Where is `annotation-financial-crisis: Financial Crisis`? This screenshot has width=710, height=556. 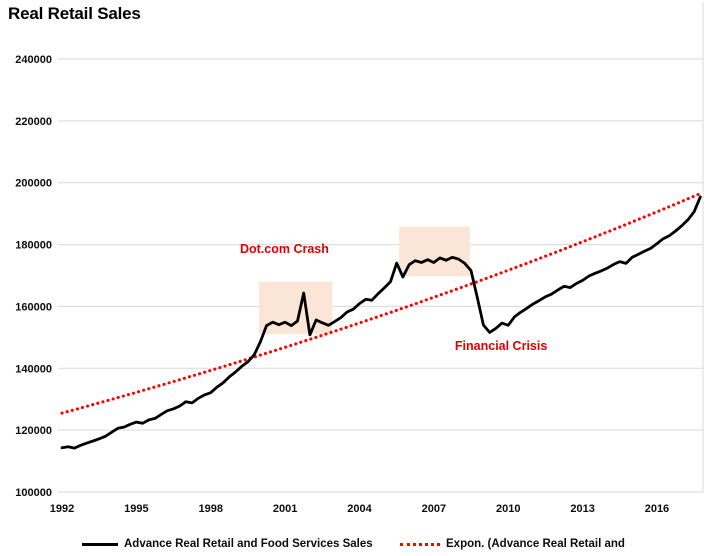 annotation-financial-crisis: Financial Crisis is located at coordinates (501, 346).